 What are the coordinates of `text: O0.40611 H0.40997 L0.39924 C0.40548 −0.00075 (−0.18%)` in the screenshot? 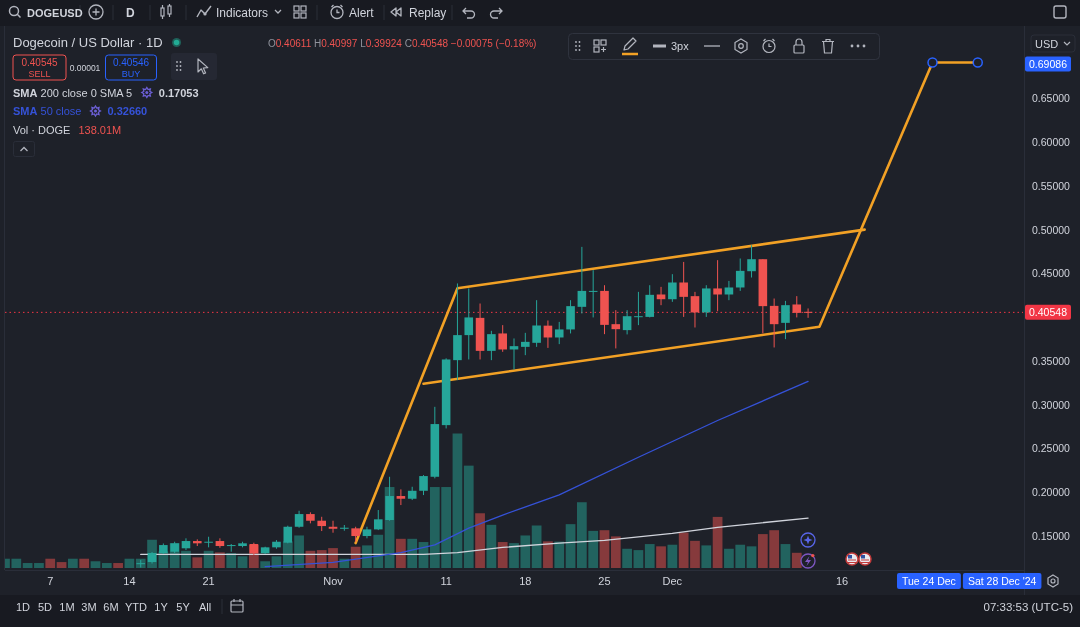 It's located at (402, 43).